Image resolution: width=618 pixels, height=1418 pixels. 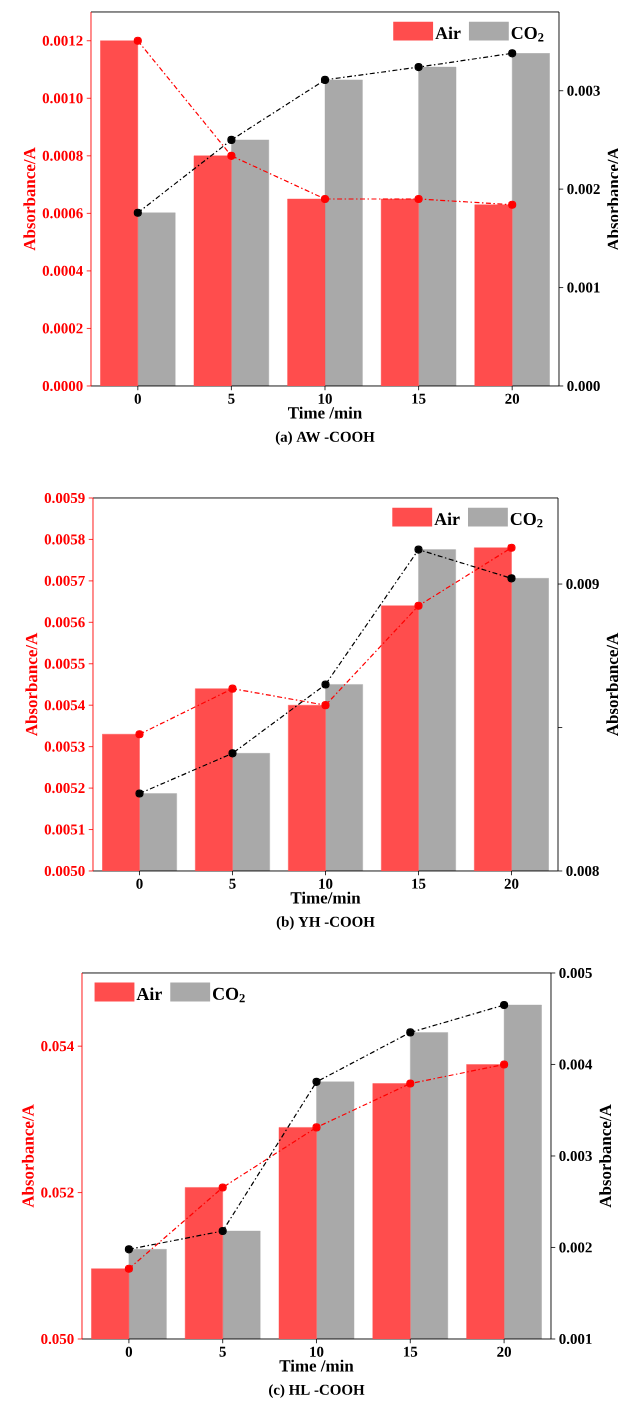 What do you see at coordinates (583, 386) in the screenshot?
I see `y2-tick-label: 0.000` at bounding box center [583, 386].